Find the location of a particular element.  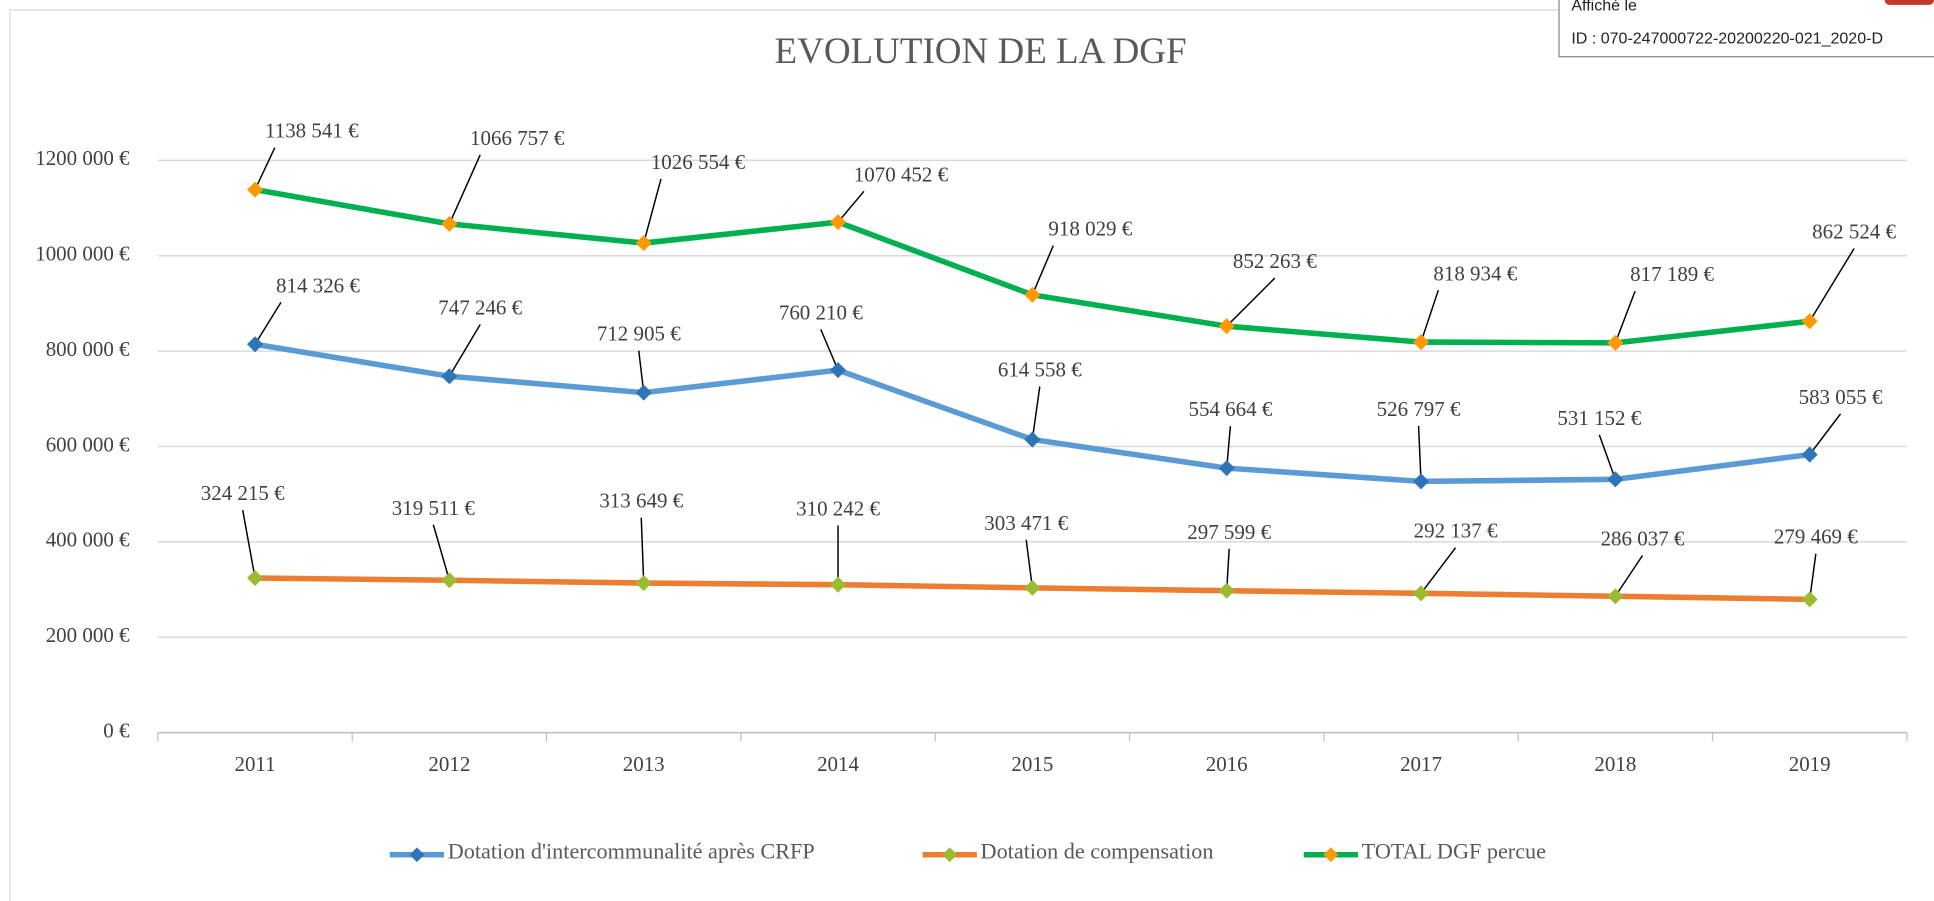

y-tick-label: 800 000 € is located at coordinates (88, 349).